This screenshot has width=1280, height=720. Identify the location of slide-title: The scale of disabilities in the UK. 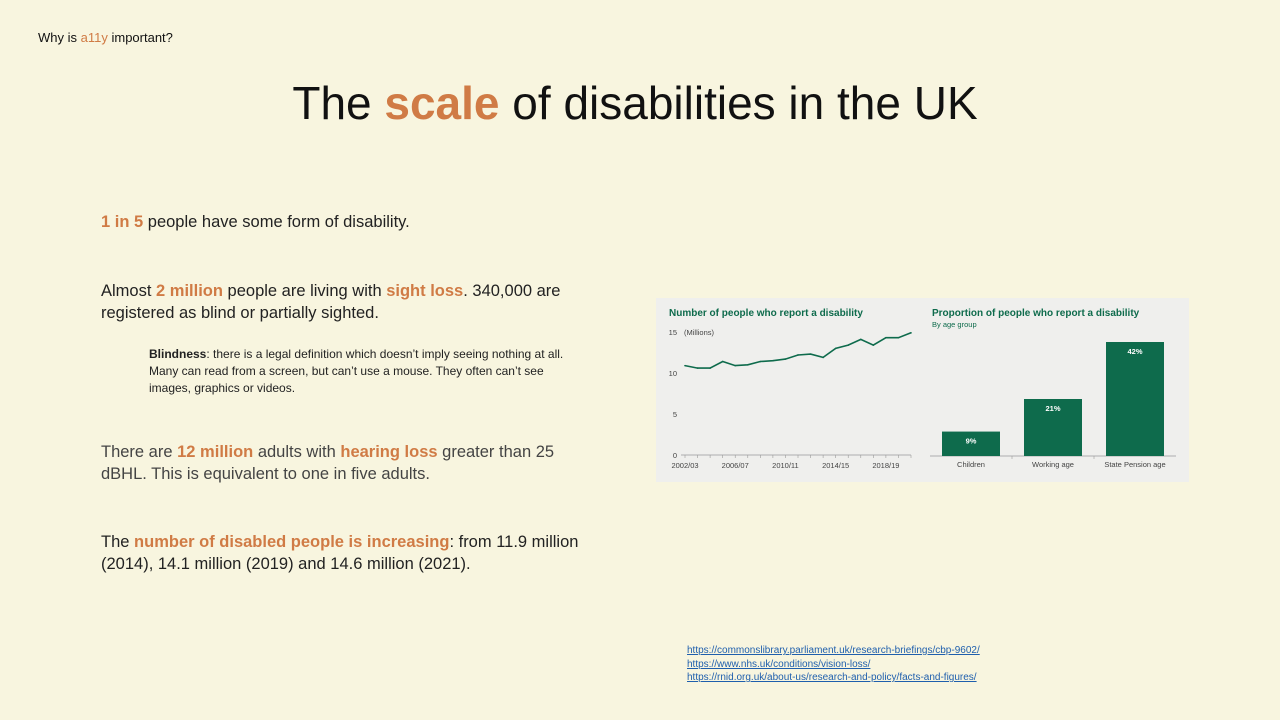
(635, 103).